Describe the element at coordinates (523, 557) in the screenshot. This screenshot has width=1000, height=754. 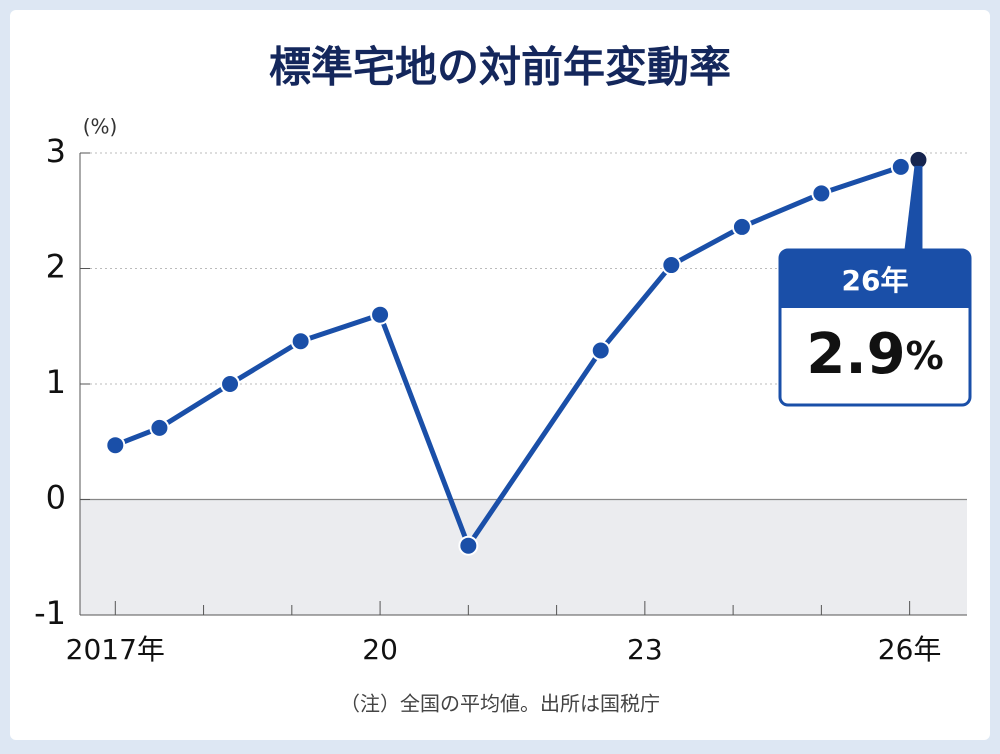
I see `negative-area` at that location.